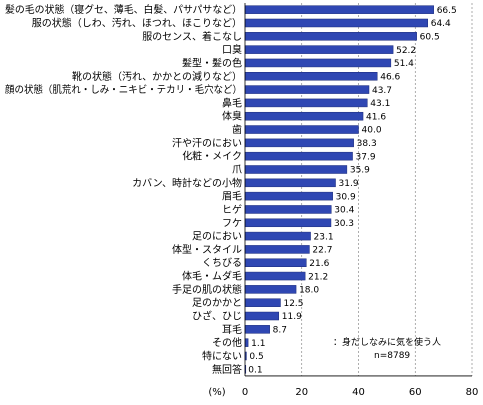 This screenshot has height=405, width=483. Describe the element at coordinates (318, 277) in the screenshot. I see `value-label-20: 21.2` at that location.